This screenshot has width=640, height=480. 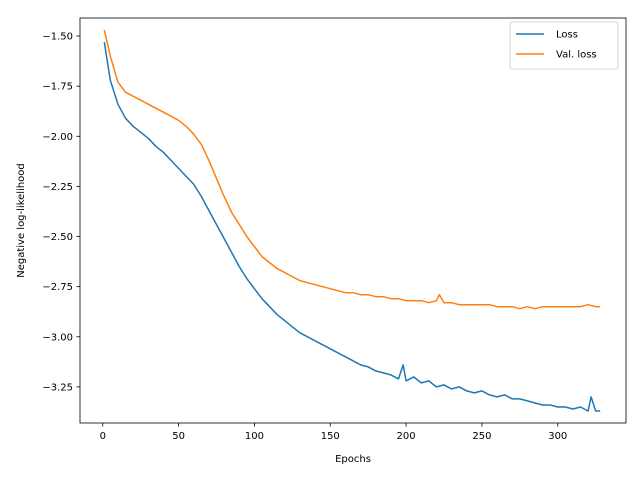 I want to click on x-tick-label: 250, so click(x=481, y=436).